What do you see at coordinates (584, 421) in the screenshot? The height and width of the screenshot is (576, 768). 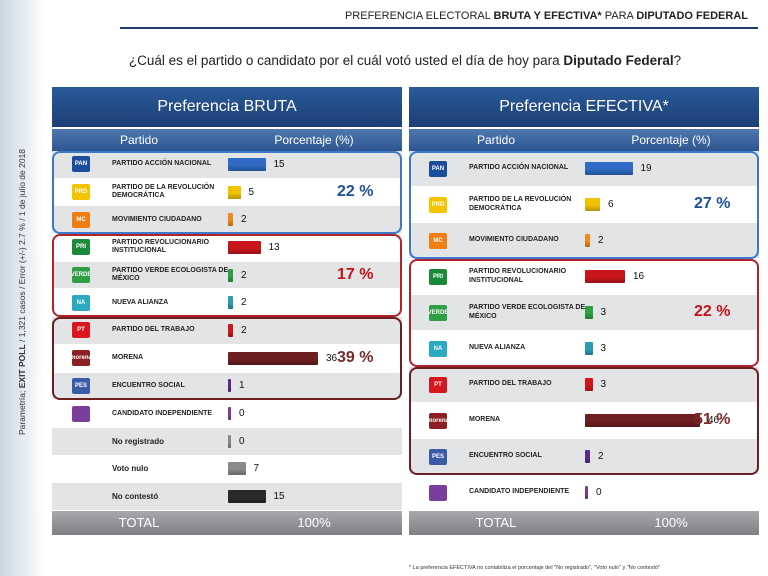 I see `table-row: morena MORENA 46` at bounding box center [584, 421].